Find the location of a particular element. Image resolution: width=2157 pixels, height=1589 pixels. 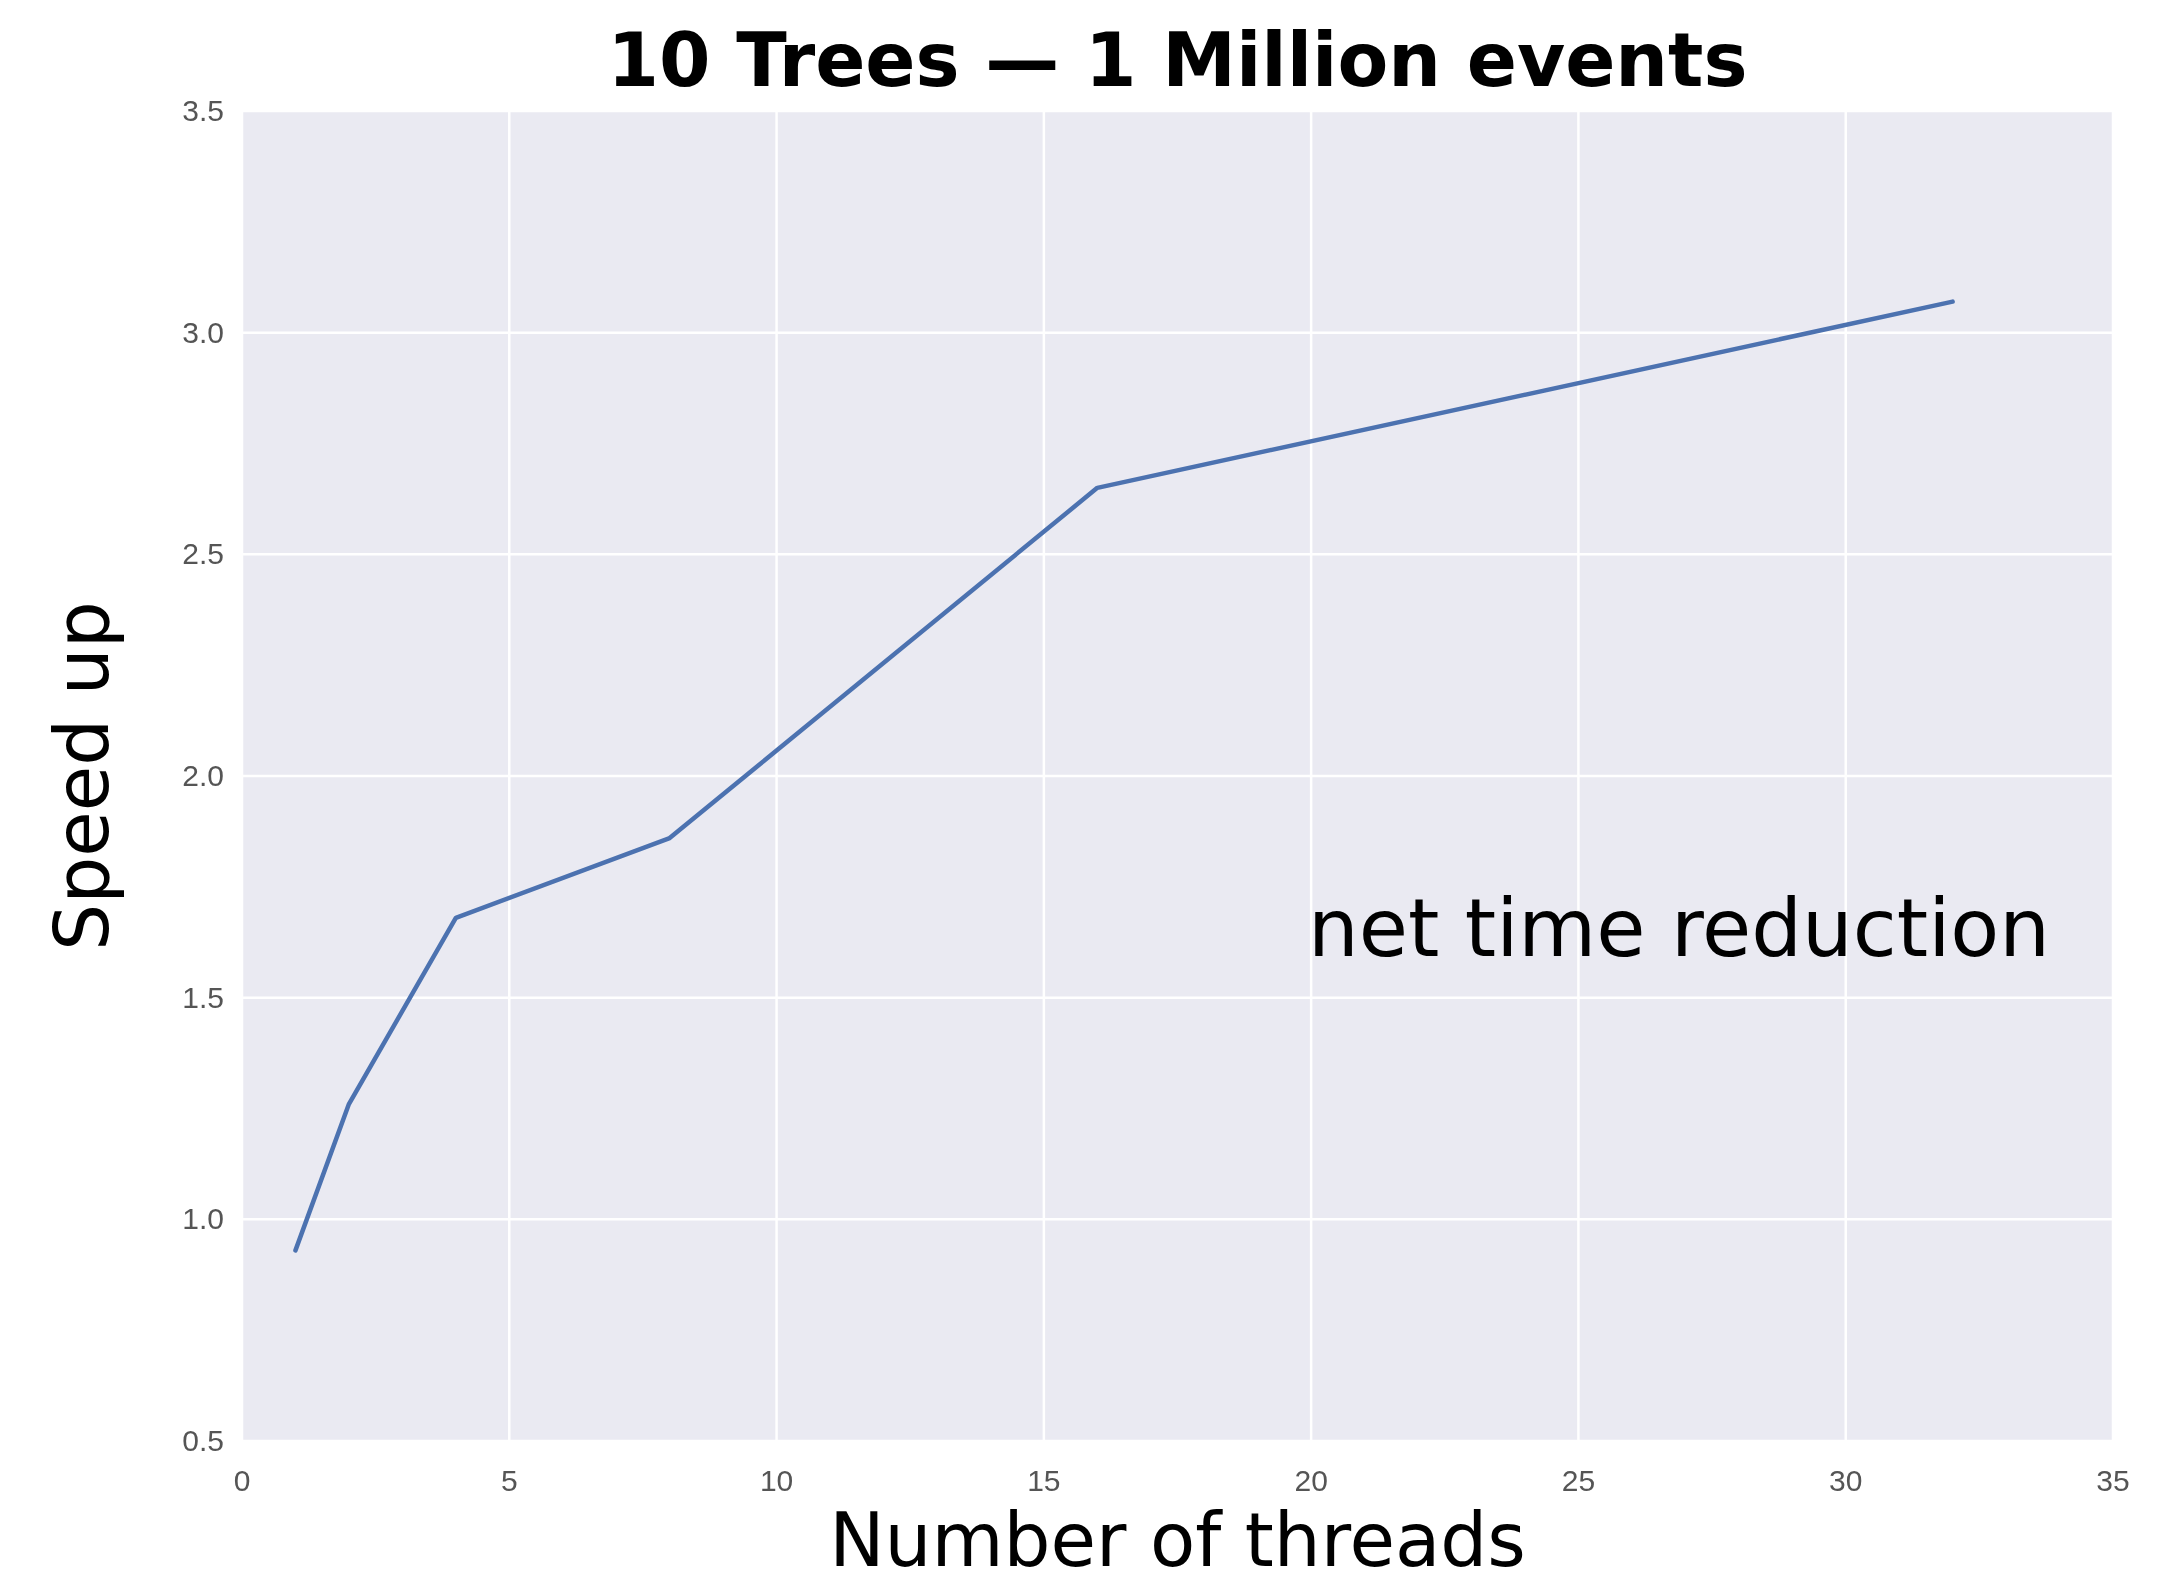

x-tick-label: 0 is located at coordinates (242, 1480).